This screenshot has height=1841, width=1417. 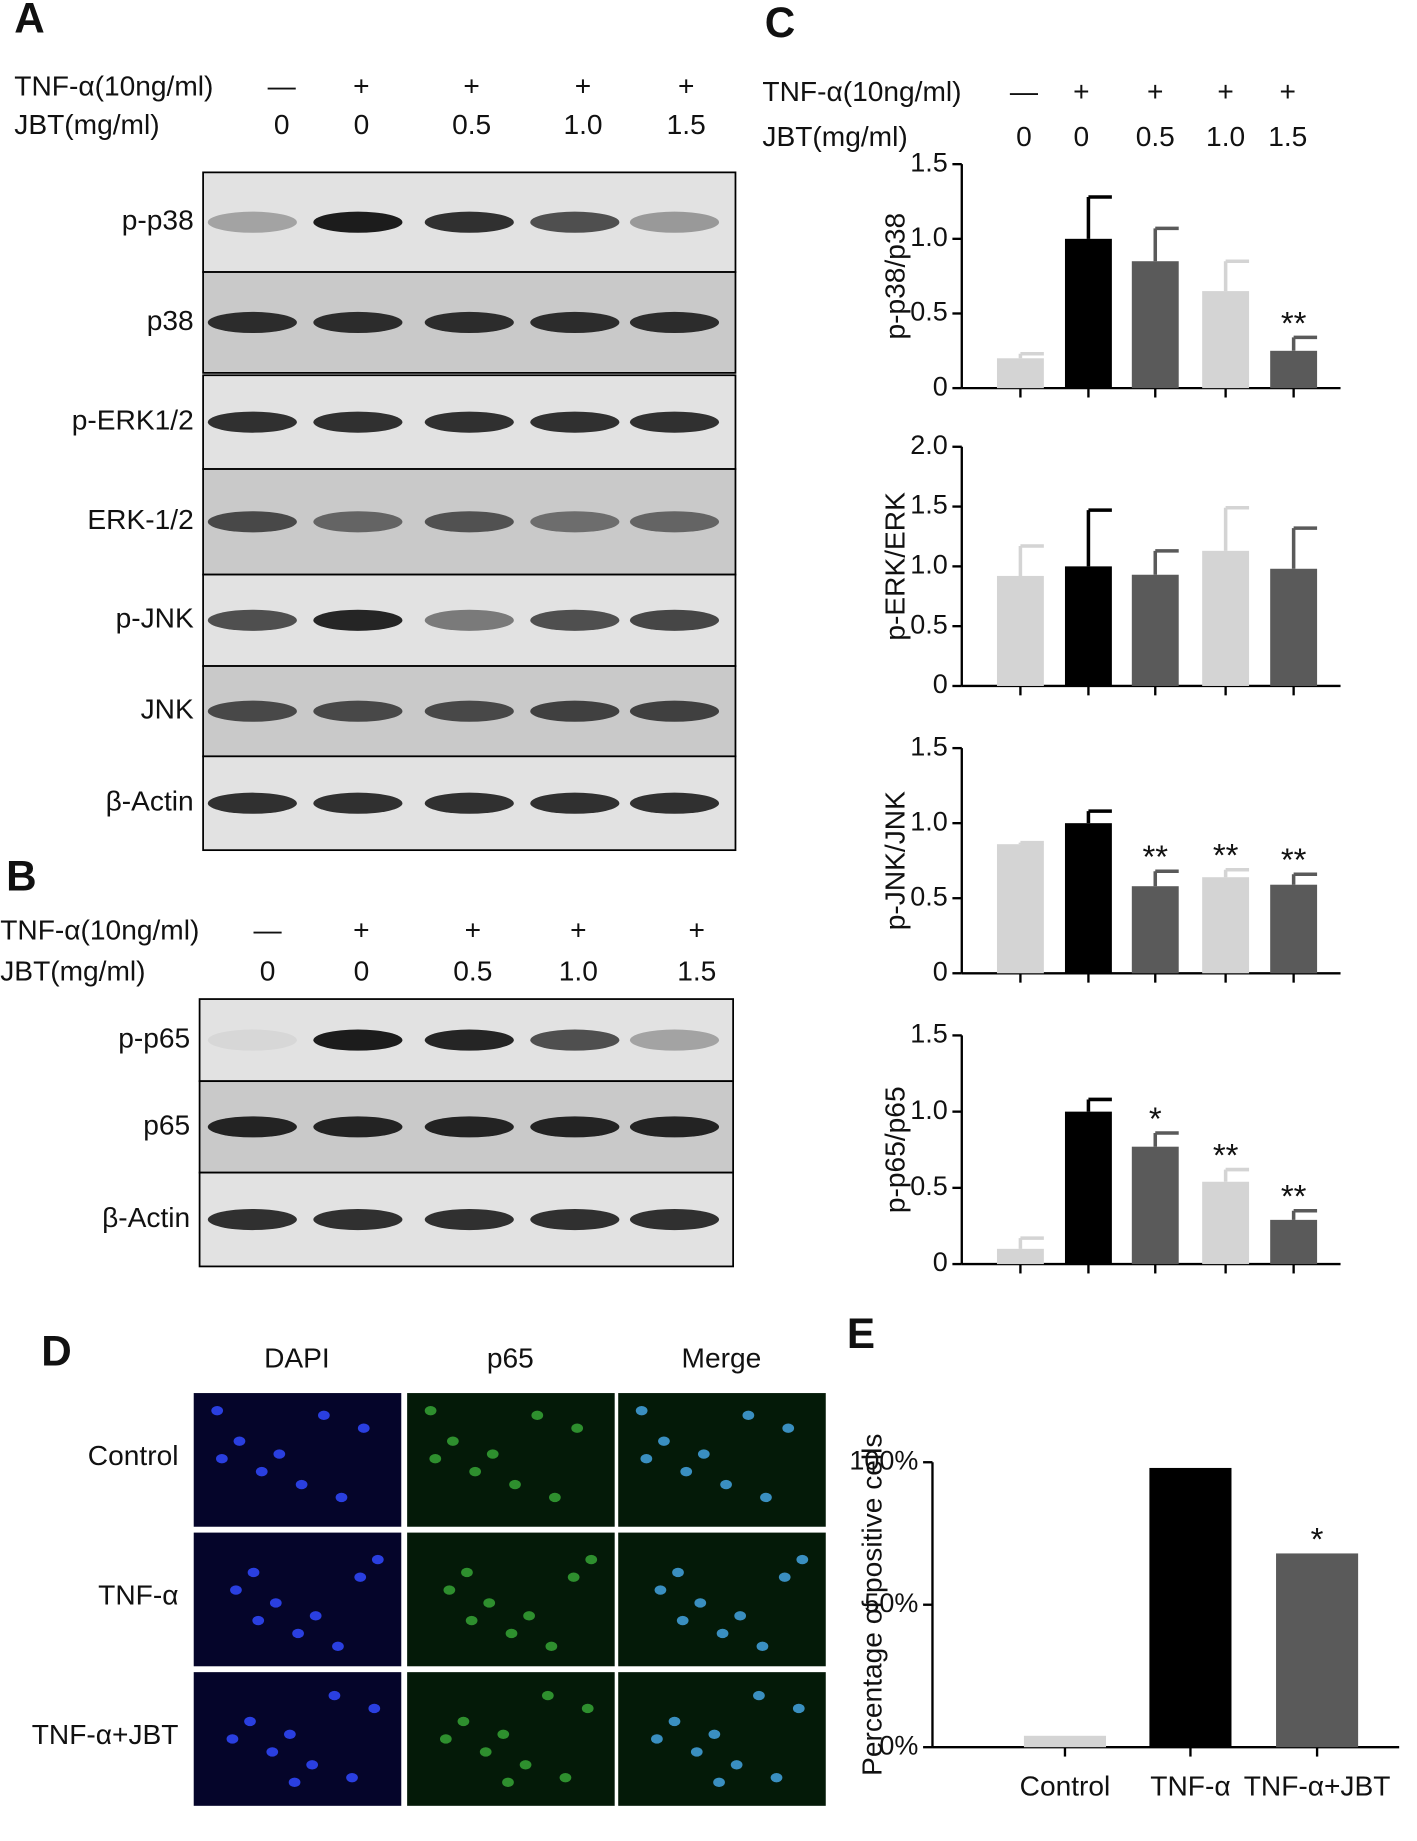 What do you see at coordinates (21, 876) in the screenshot?
I see `panel-letter: B` at bounding box center [21, 876].